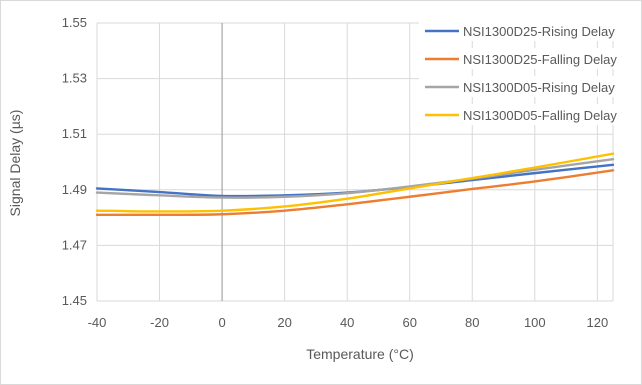  Describe the element at coordinates (74, 78) in the screenshot. I see `y-tick-label: 1.53` at that location.